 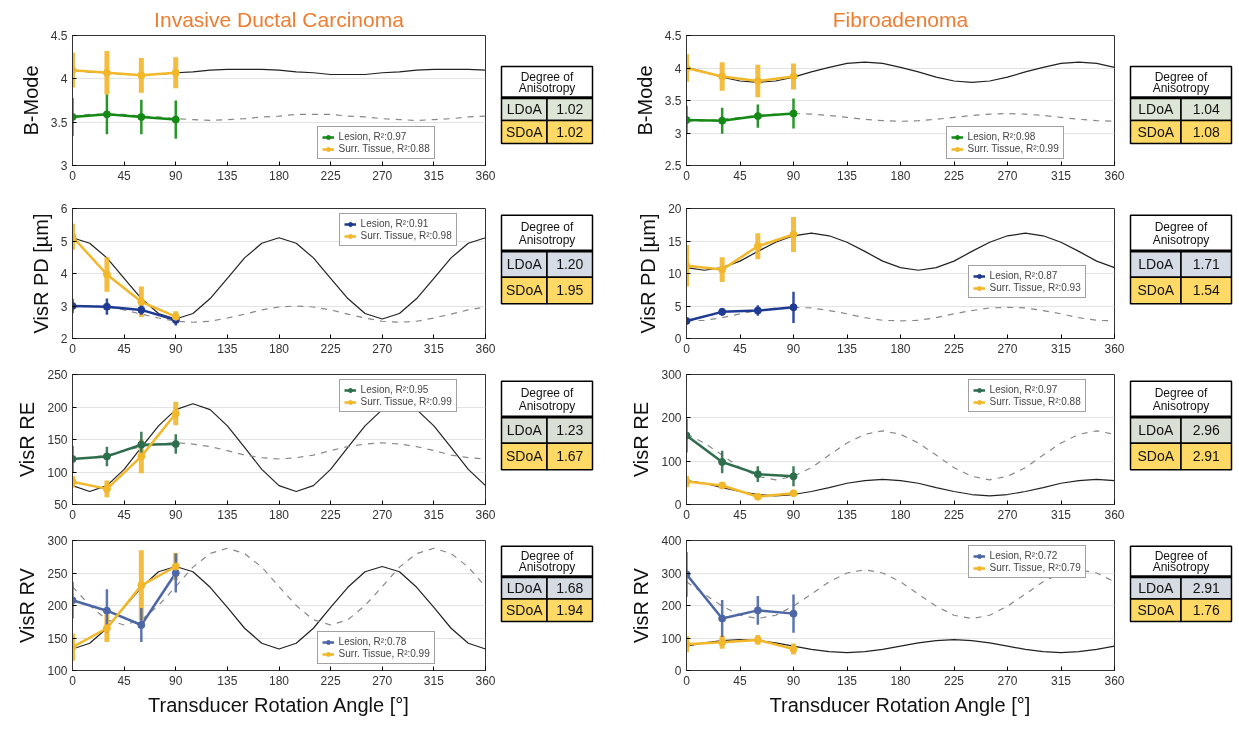 What do you see at coordinates (1206, 290) in the screenshot?
I see `data-label: 1.54` at bounding box center [1206, 290].